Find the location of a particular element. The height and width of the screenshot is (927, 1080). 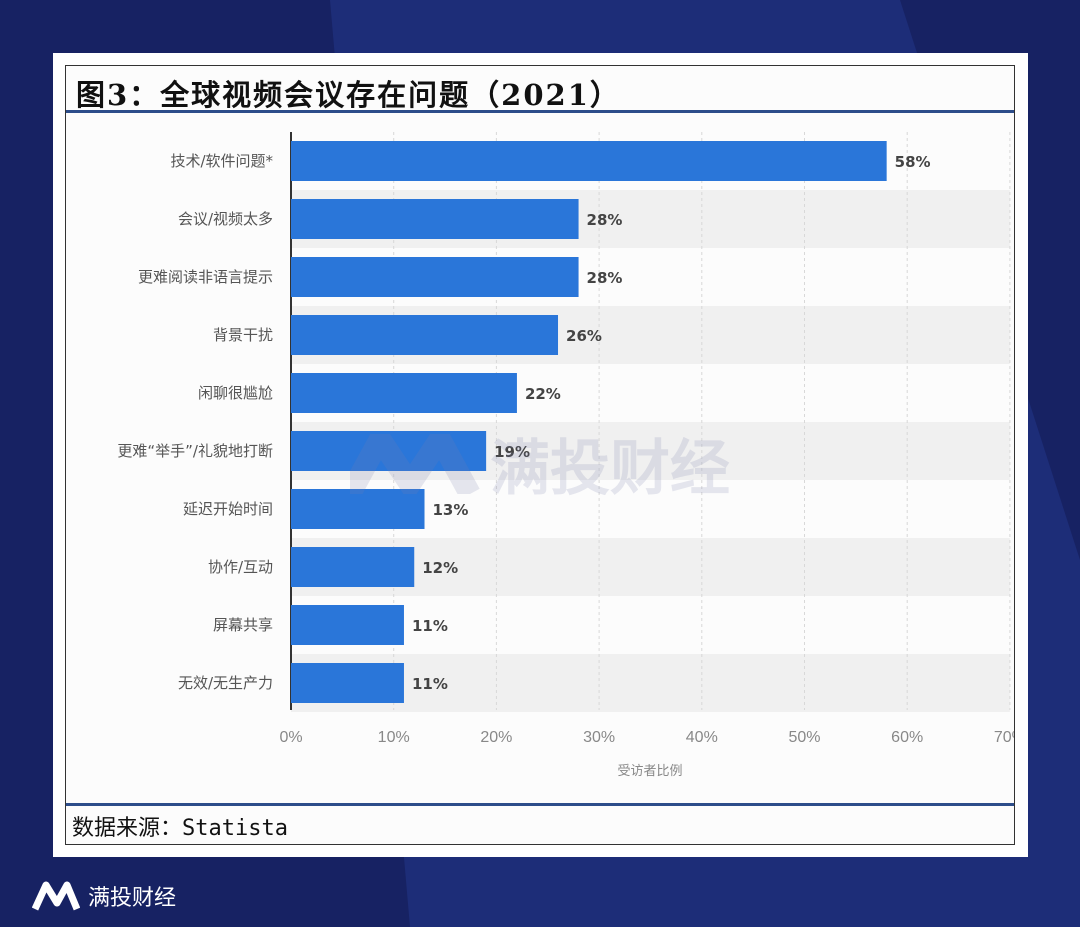

data-label: 58% is located at coordinates (913, 162).